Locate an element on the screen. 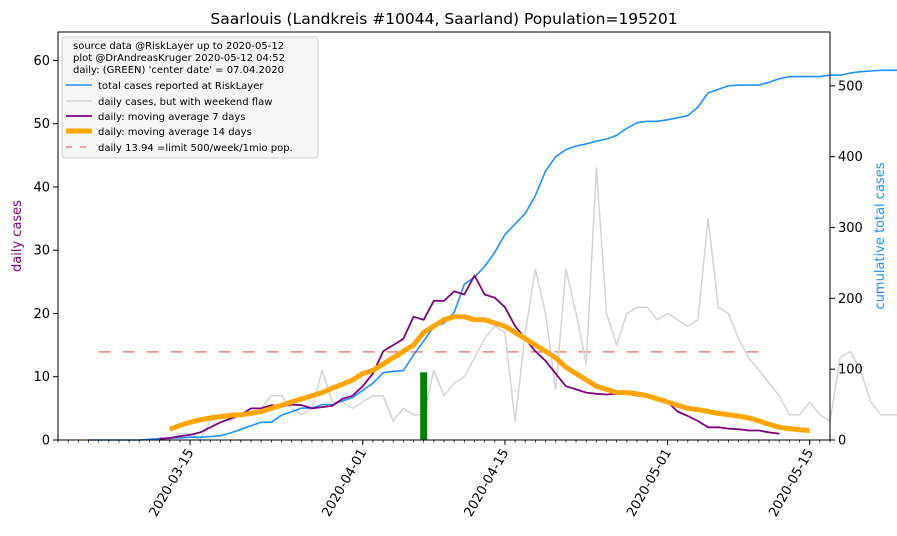  left-tick-label: 40 is located at coordinates (41, 187).